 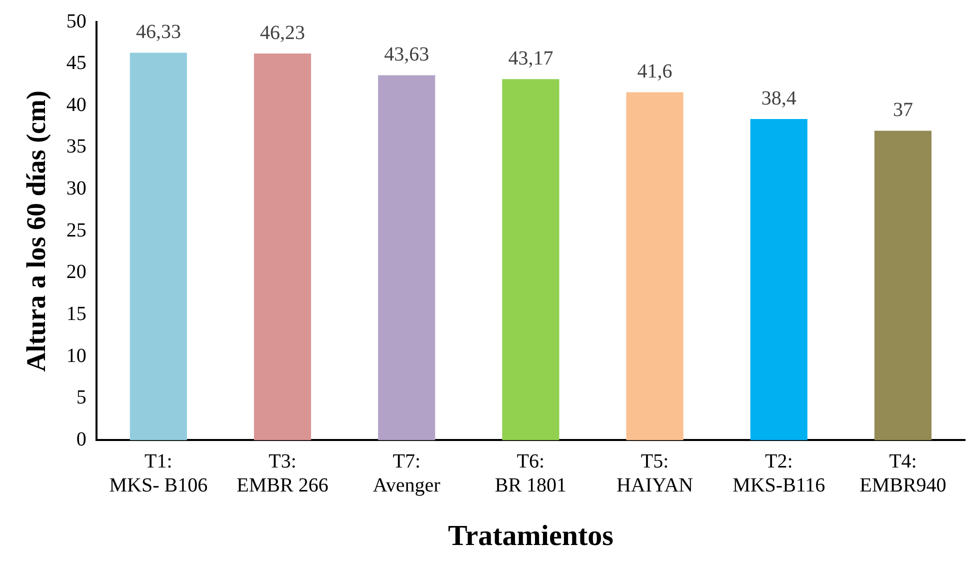 I want to click on y-tick-label: 30, so click(x=76, y=189).